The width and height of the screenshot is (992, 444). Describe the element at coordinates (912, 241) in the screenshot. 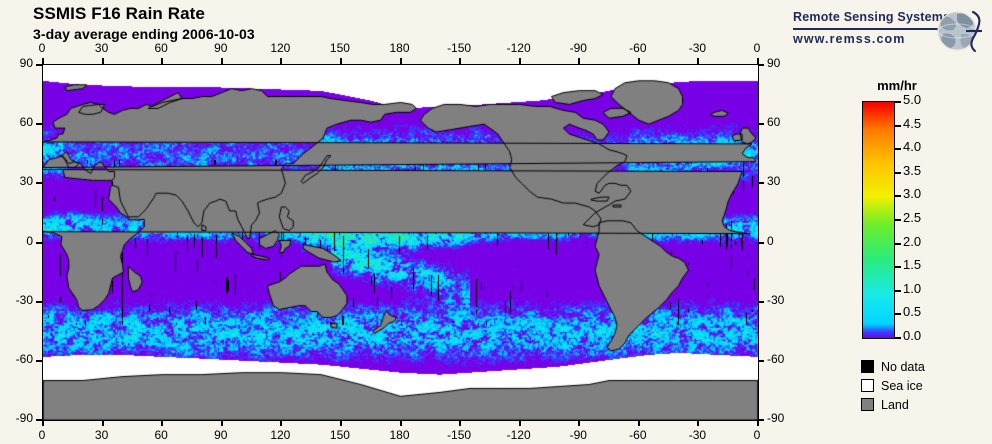

I see `colorbar-tick-label-4: 2.0` at that location.